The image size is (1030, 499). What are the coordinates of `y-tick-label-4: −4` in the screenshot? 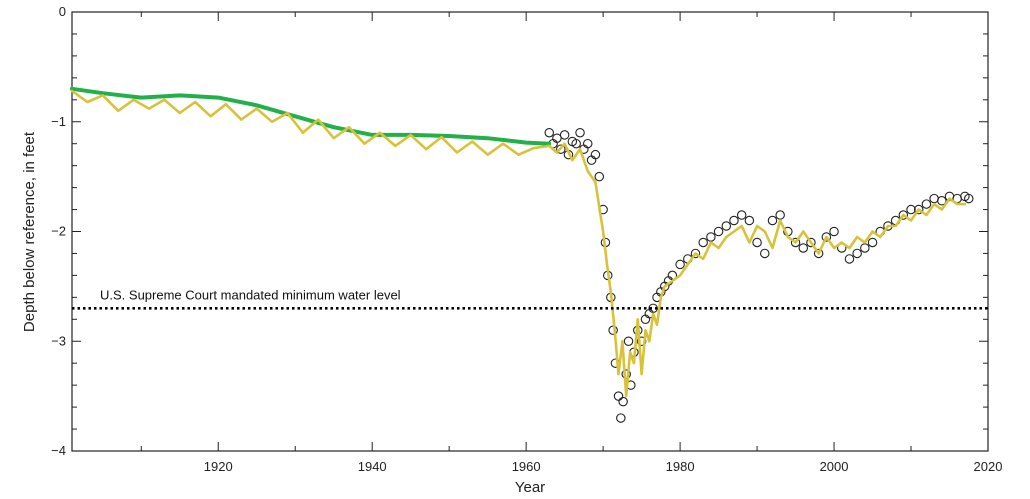 It's located at (58, 450).